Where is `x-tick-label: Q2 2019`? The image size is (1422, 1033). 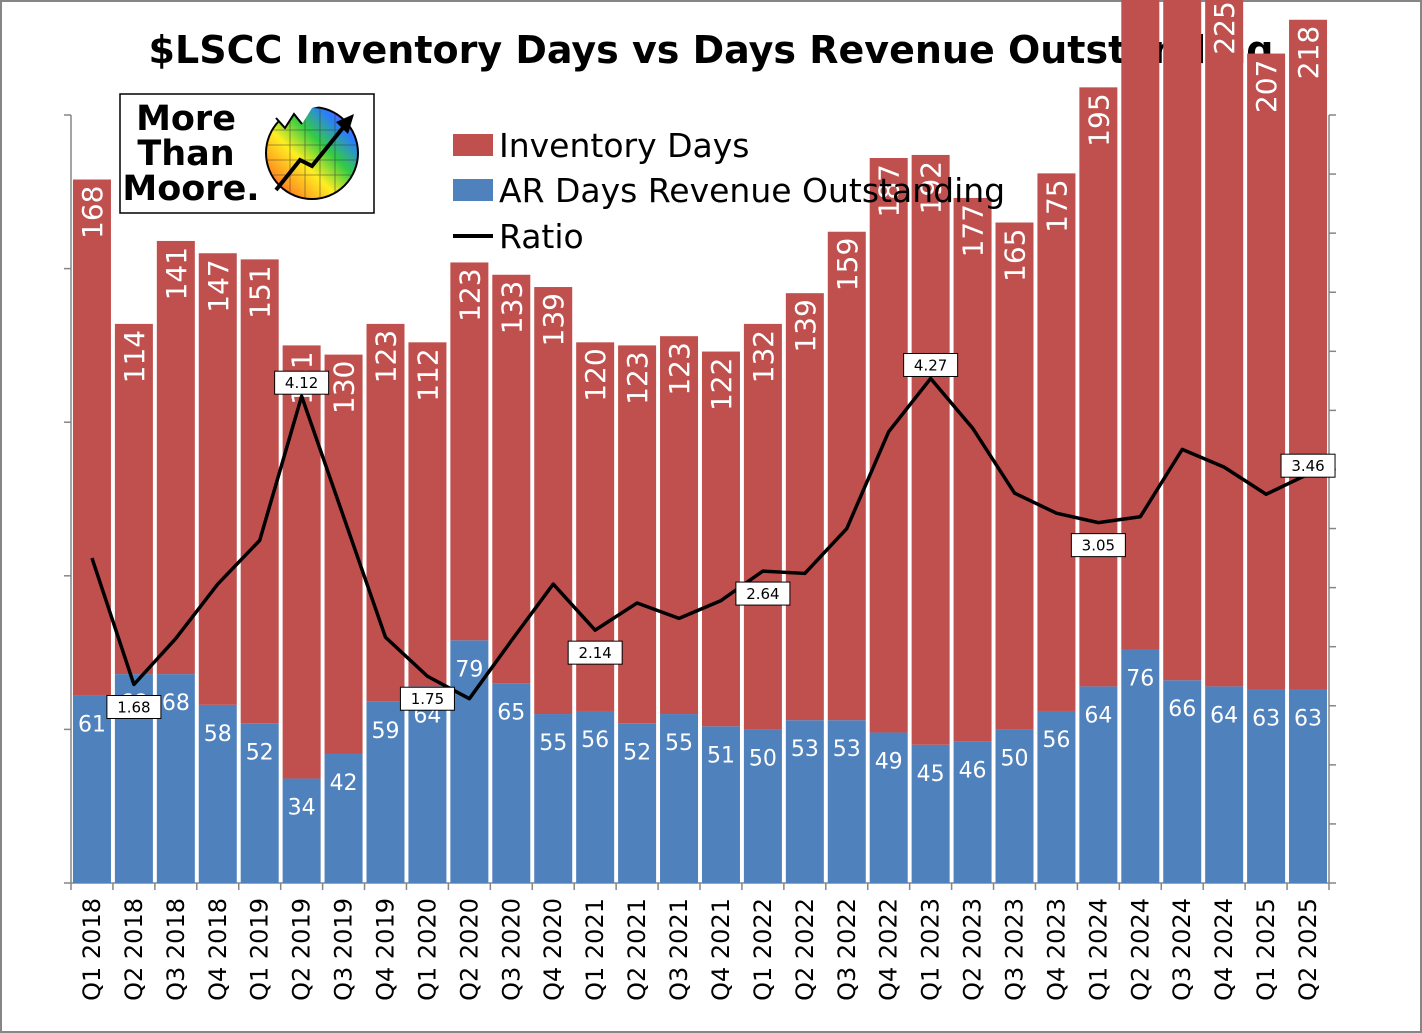
x-tick-label: Q2 2019 is located at coordinates (302, 949).